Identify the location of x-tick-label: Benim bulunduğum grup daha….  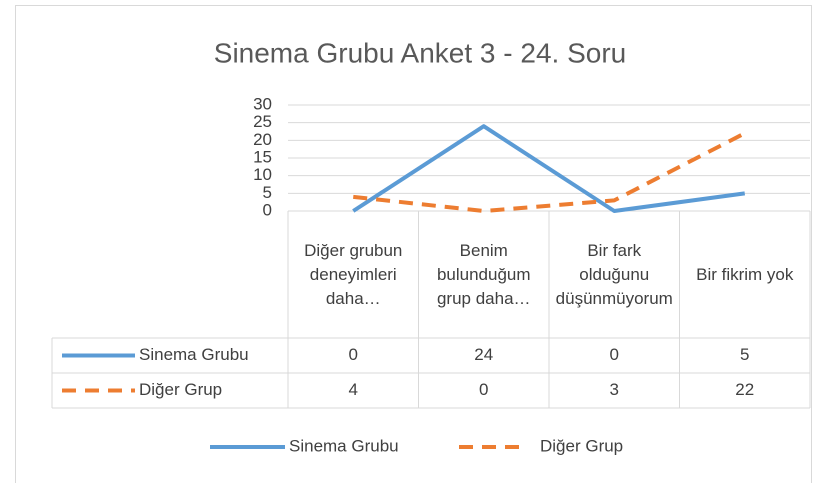
(483, 274).